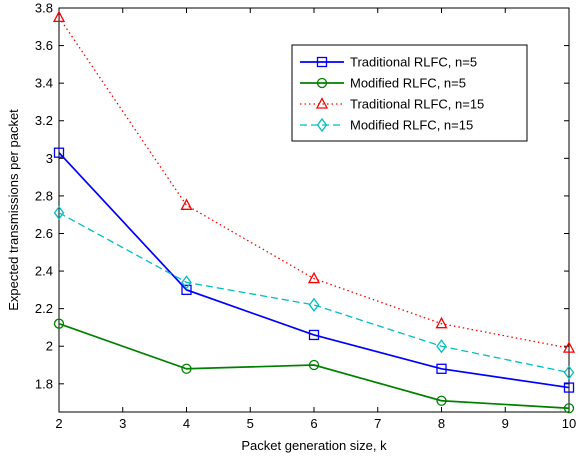 Image resolution: width=581 pixels, height=457 pixels. I want to click on x-tick-label: 4, so click(186, 423).